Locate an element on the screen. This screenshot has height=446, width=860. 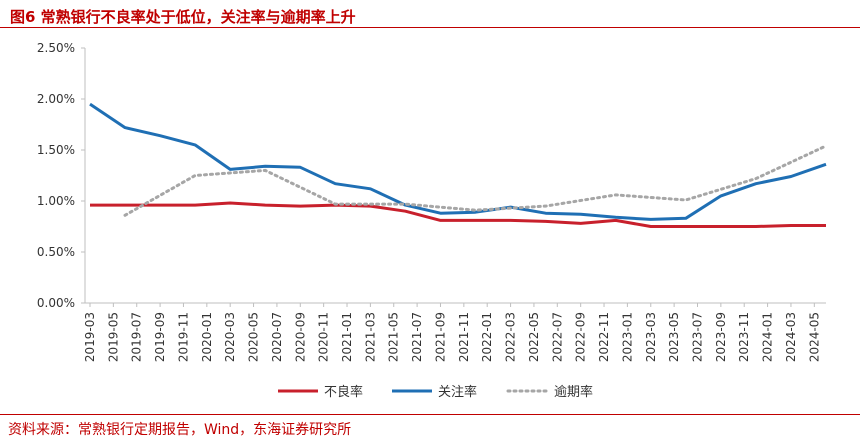
x-tick-label: 2021-03 is located at coordinates (370, 337).